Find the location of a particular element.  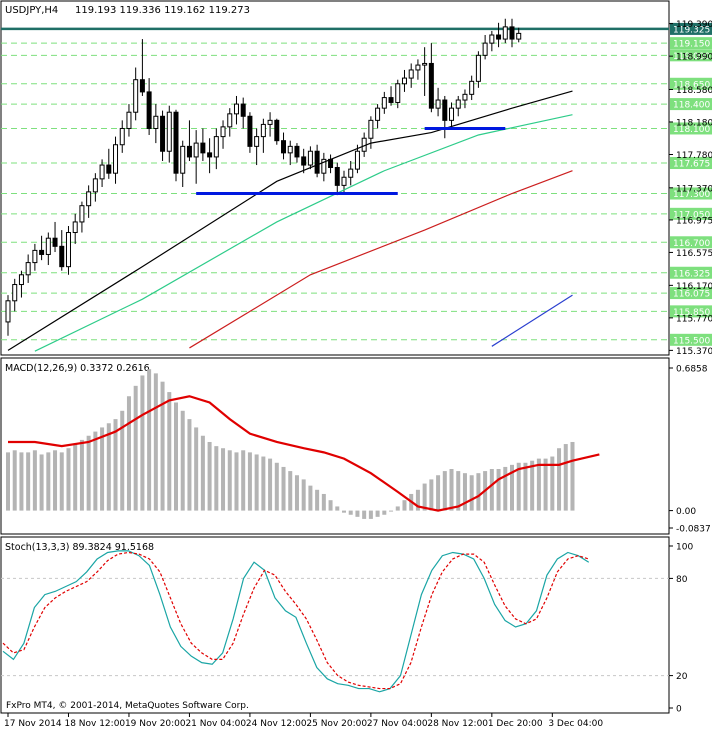

level-label: 115.850 is located at coordinates (691, 313).